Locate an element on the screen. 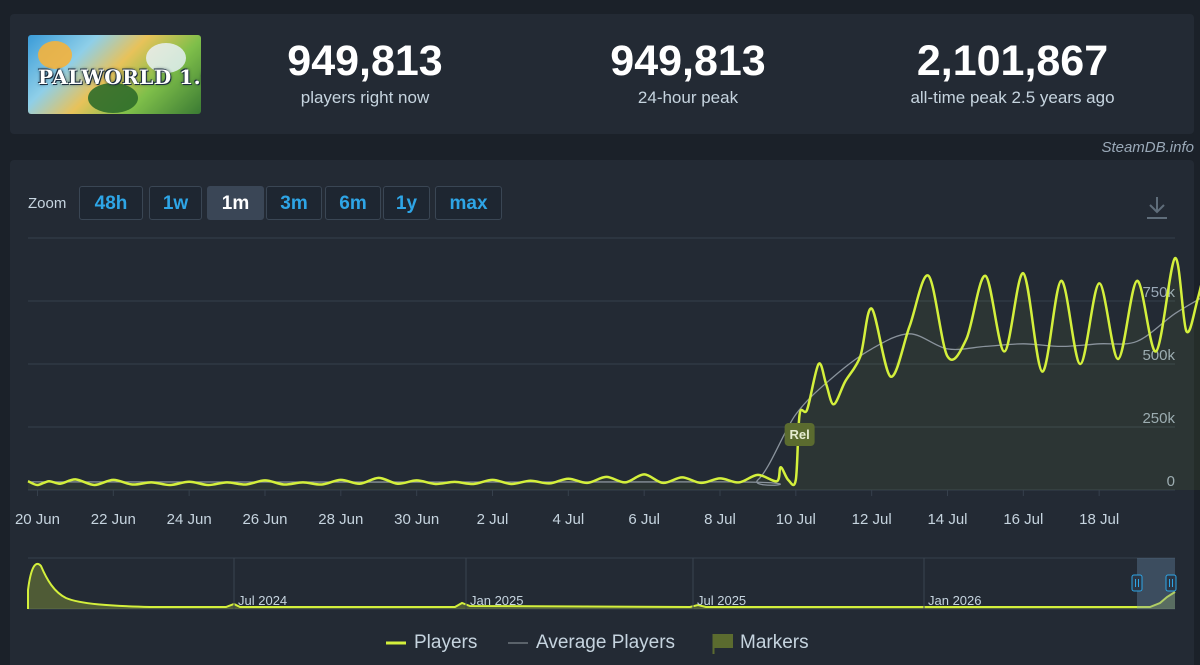  navigator-line is located at coordinates (601, 585).